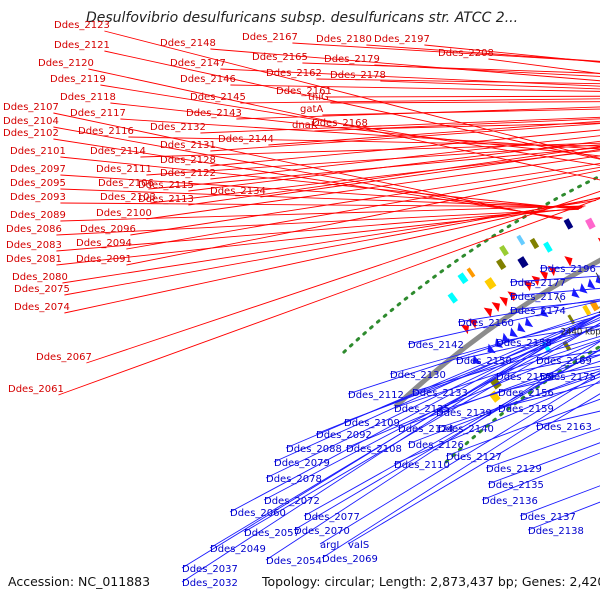 Image resolution: width=600 pixels, height=600 pixels. I want to click on reverse-gene-label: argI, so click(329, 545).